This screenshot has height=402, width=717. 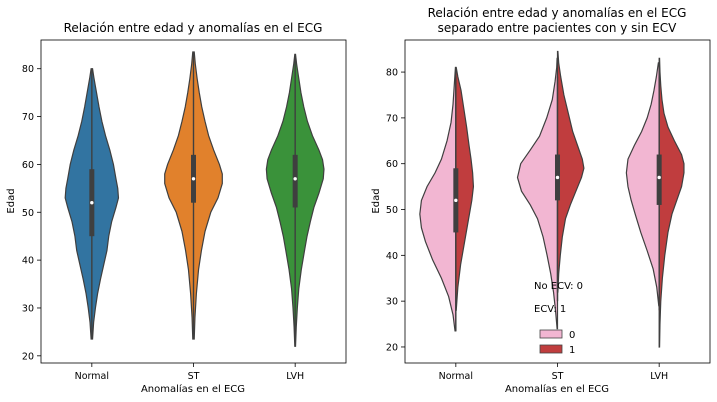 I want to click on right-violin-lvh-iqr-box, so click(x=659, y=179).